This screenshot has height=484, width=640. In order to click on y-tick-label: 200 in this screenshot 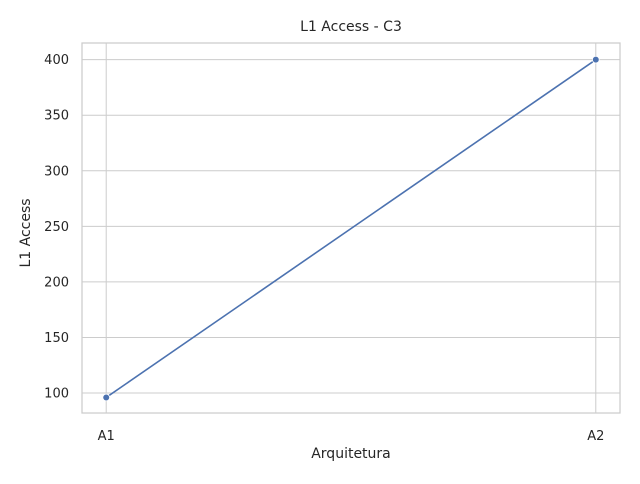, I will do `click(56, 282)`.